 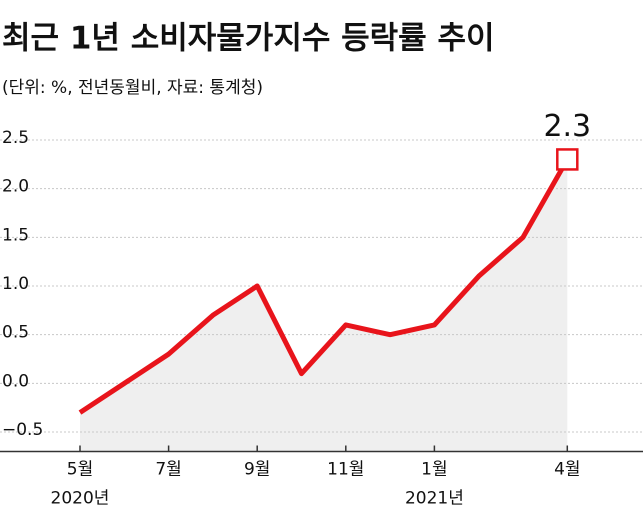 What do you see at coordinates (434, 470) in the screenshot?
I see `x-tick-label: 1월` at bounding box center [434, 470].